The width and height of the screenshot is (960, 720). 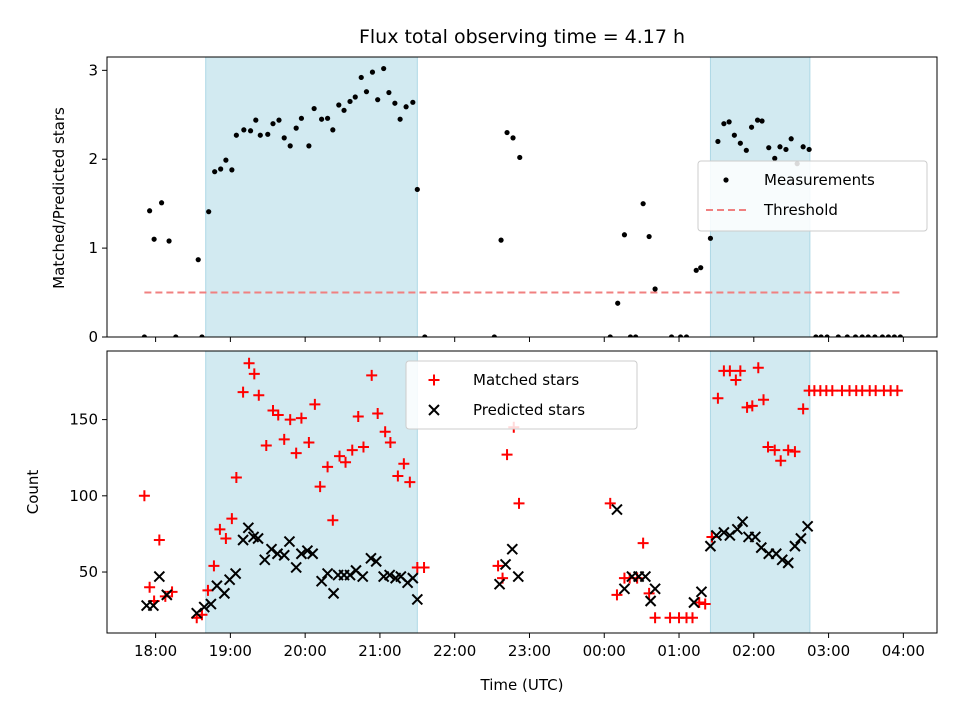 What do you see at coordinates (522, 37) in the screenshot?
I see `chart-title: Flux total observing time = 4.17 h` at bounding box center [522, 37].